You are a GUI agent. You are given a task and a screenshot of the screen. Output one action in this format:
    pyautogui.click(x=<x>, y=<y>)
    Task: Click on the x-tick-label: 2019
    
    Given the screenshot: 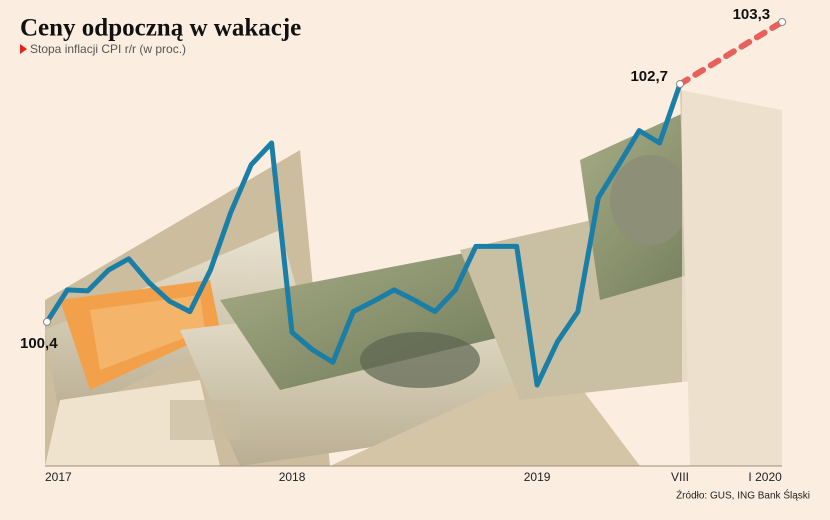 What is the action you would take?
    pyautogui.click(x=537, y=477)
    